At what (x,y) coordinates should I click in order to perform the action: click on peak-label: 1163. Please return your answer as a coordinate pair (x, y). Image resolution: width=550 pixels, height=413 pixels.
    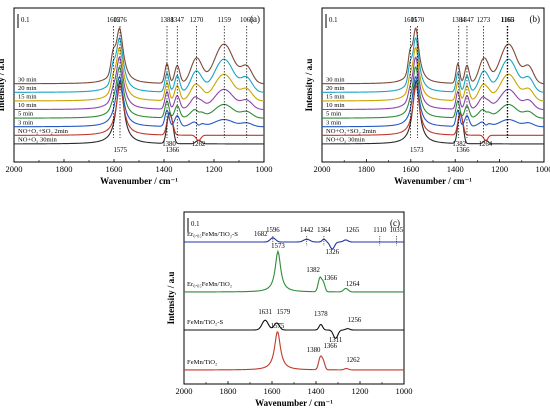
    Looking at the image, I should click on (508, 20).